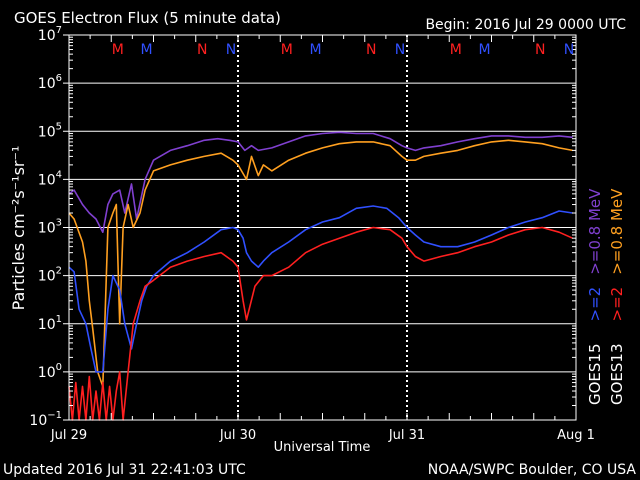 This screenshot has height=480, width=640. What do you see at coordinates (18, 228) in the screenshot?
I see `y-axis-label: Particles cm⁻²s⁻¹sr⁻¹` at bounding box center [18, 228].